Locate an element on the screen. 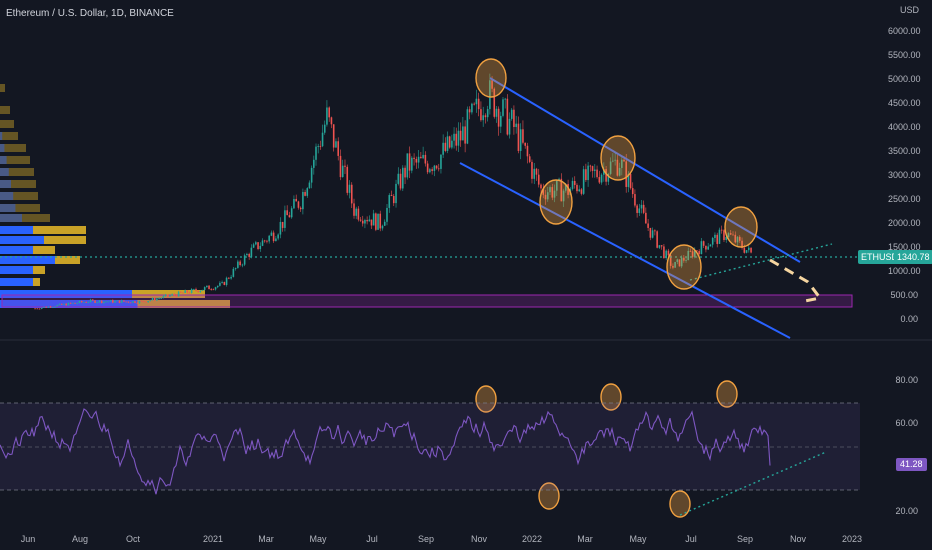 The width and height of the screenshot is (932, 550). last-price-tag: 1340.78 is located at coordinates (913, 257).